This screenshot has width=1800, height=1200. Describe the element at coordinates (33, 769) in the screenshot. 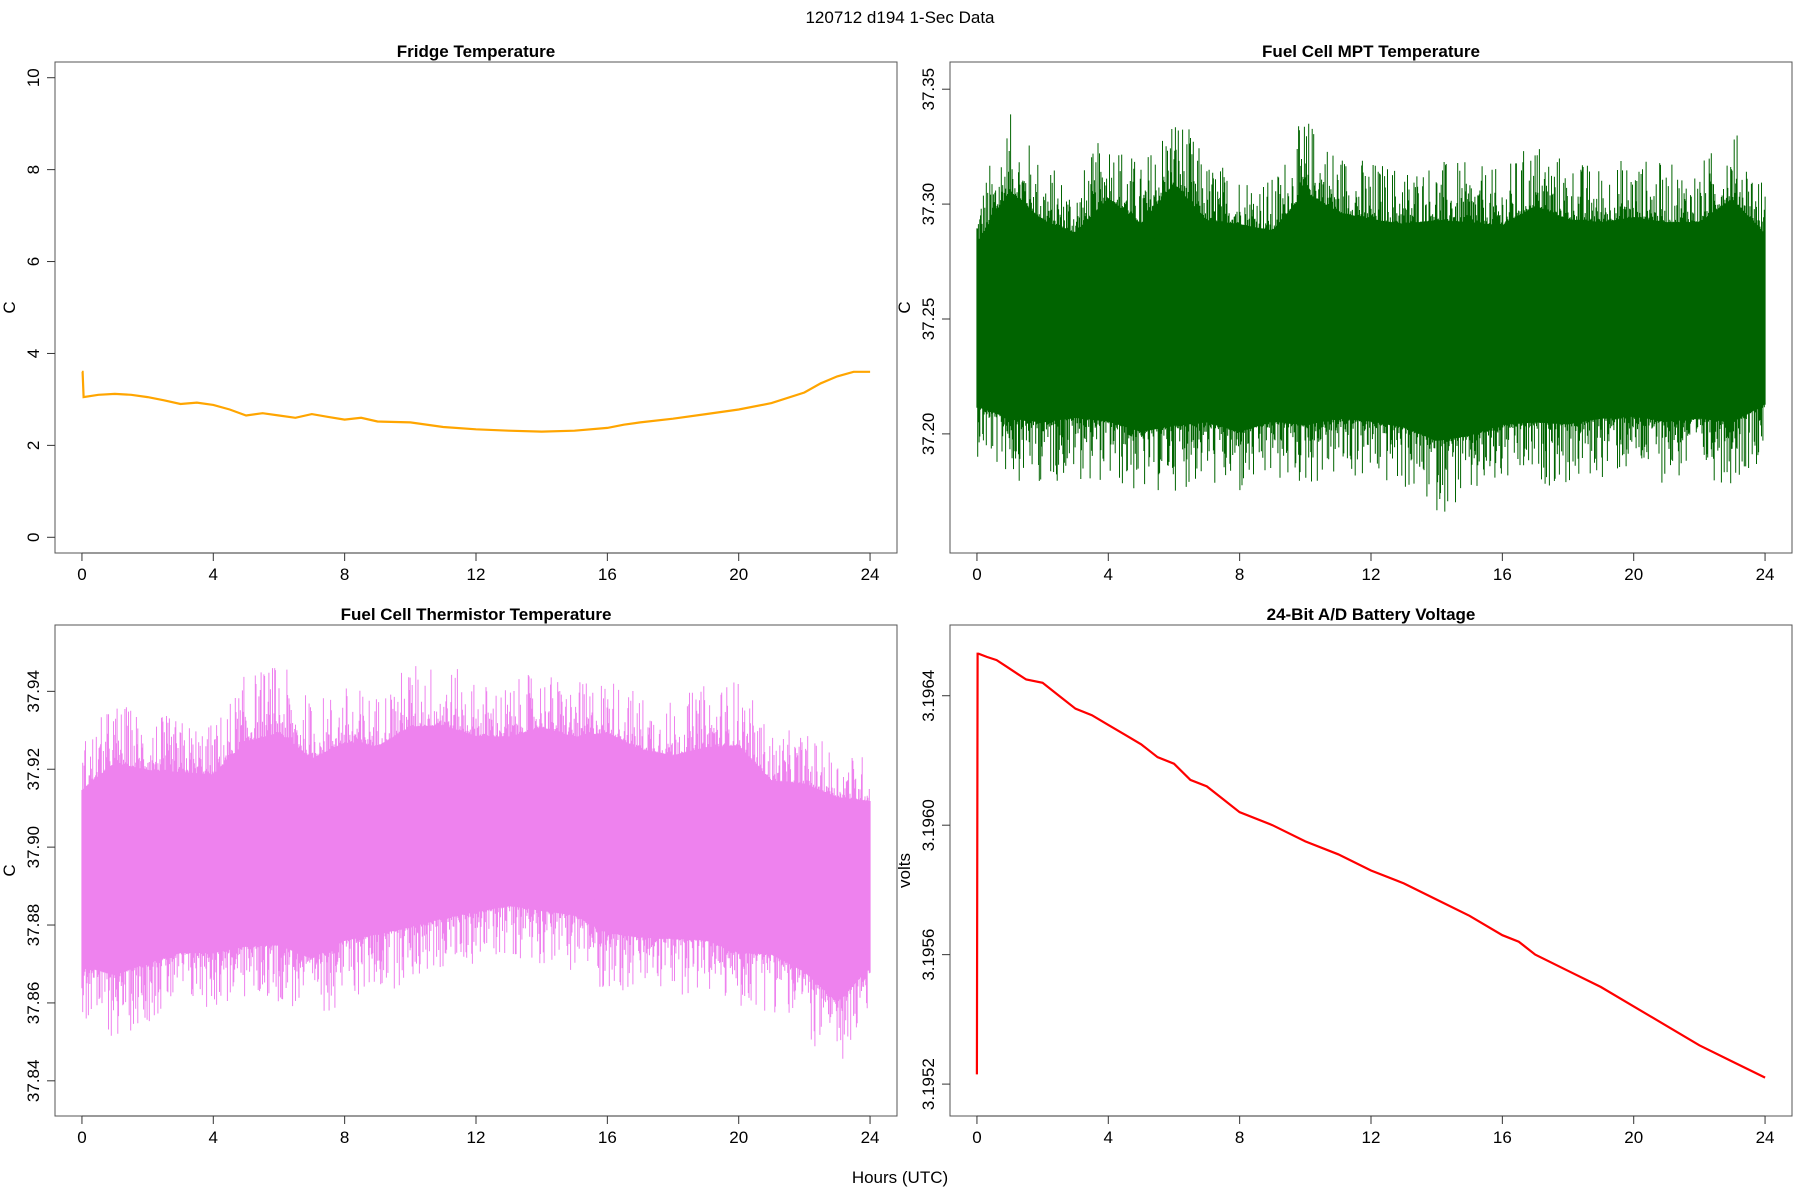

I see `fuel-cell-thermistor-temperature-ytick-label: 37.92` at that location.